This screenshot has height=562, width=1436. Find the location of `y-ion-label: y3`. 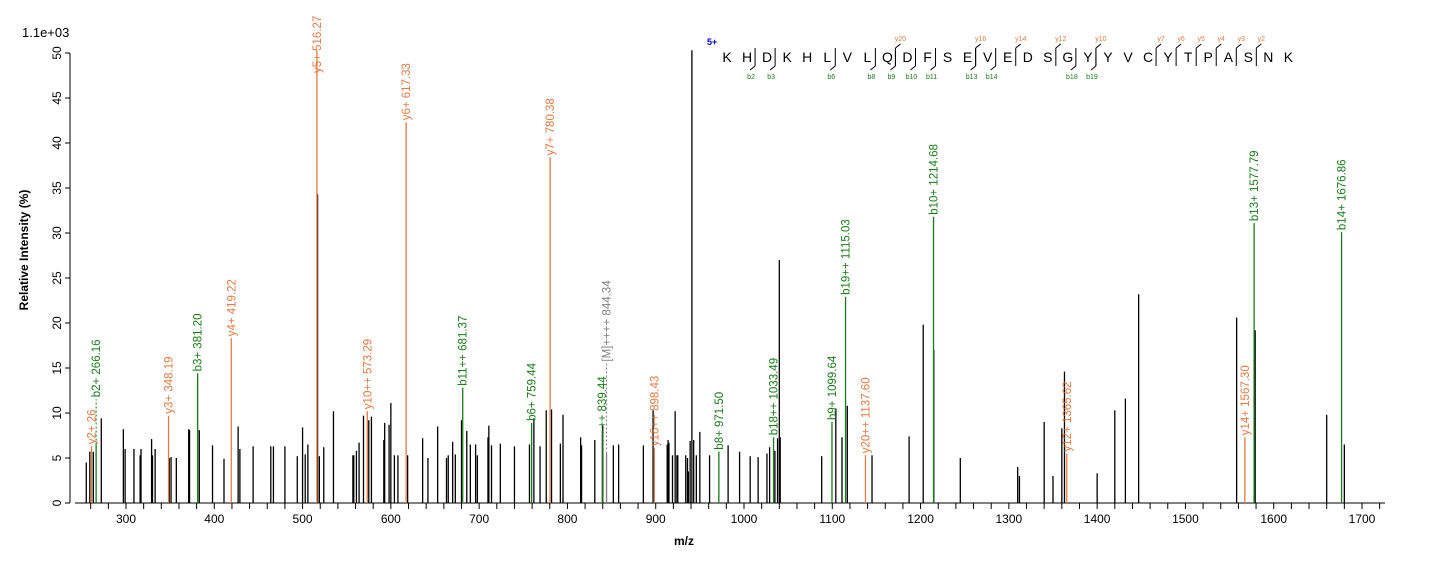

y-ion-label: y3 is located at coordinates (1242, 39).